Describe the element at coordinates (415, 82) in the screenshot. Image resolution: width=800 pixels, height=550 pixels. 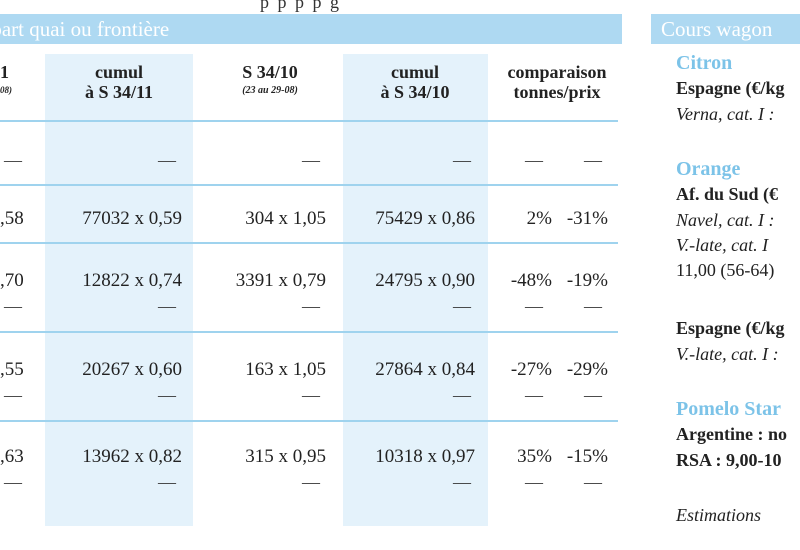
I see `header-cumul-s34-10: cumul à S 34/10` at that location.